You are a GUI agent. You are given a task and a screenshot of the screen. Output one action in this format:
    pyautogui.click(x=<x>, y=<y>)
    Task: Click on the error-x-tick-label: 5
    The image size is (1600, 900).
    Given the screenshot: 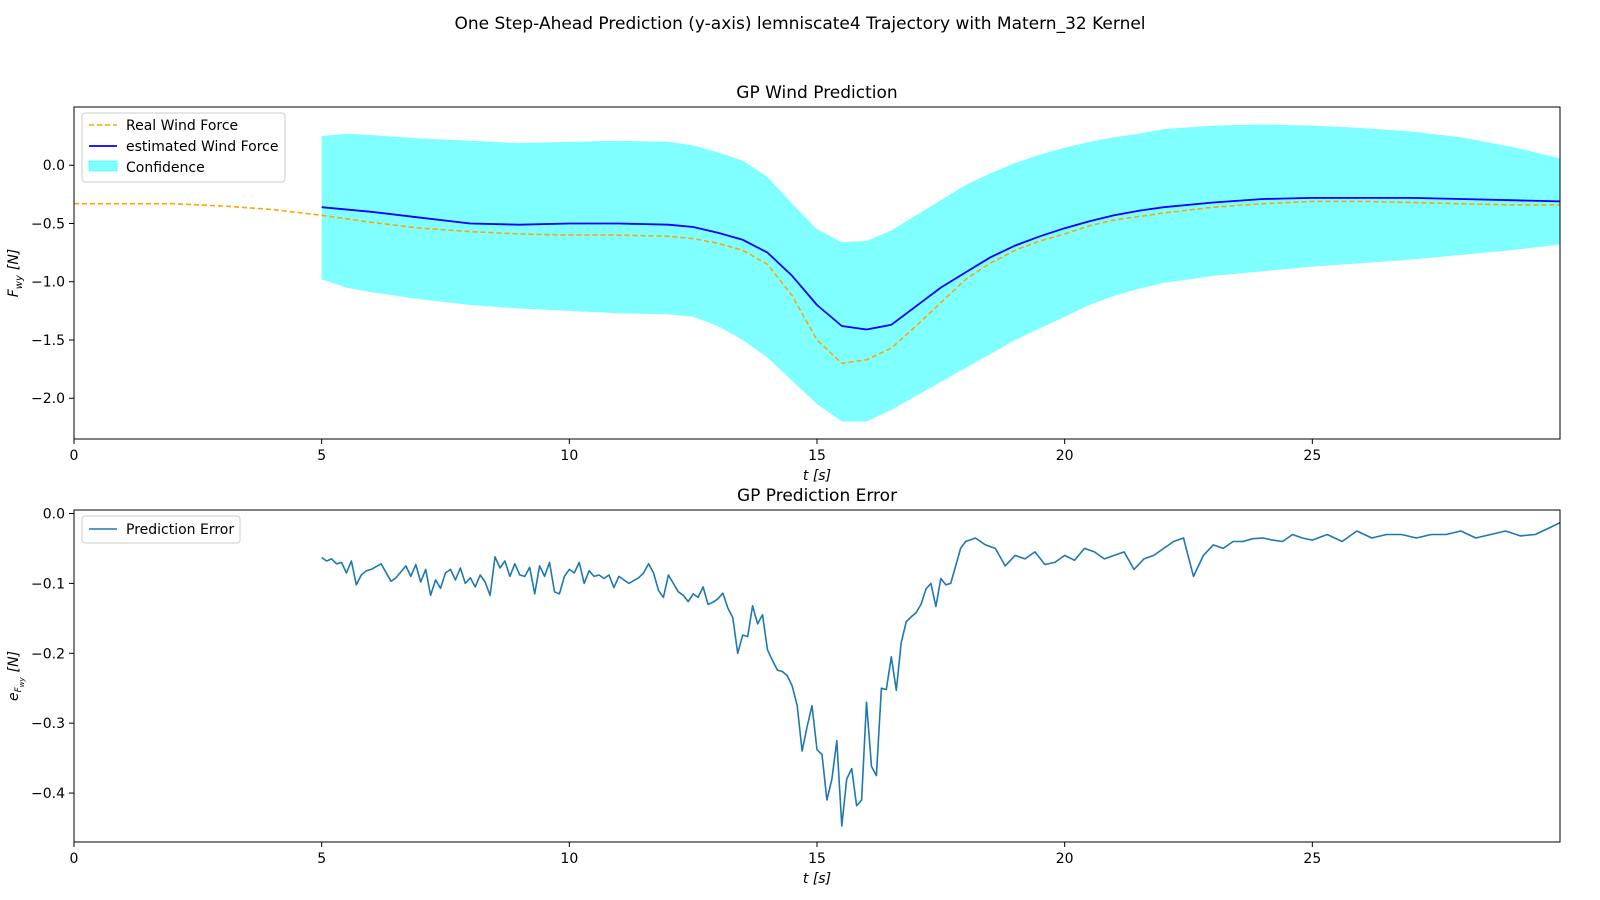 What is the action you would take?
    pyautogui.click(x=321, y=859)
    